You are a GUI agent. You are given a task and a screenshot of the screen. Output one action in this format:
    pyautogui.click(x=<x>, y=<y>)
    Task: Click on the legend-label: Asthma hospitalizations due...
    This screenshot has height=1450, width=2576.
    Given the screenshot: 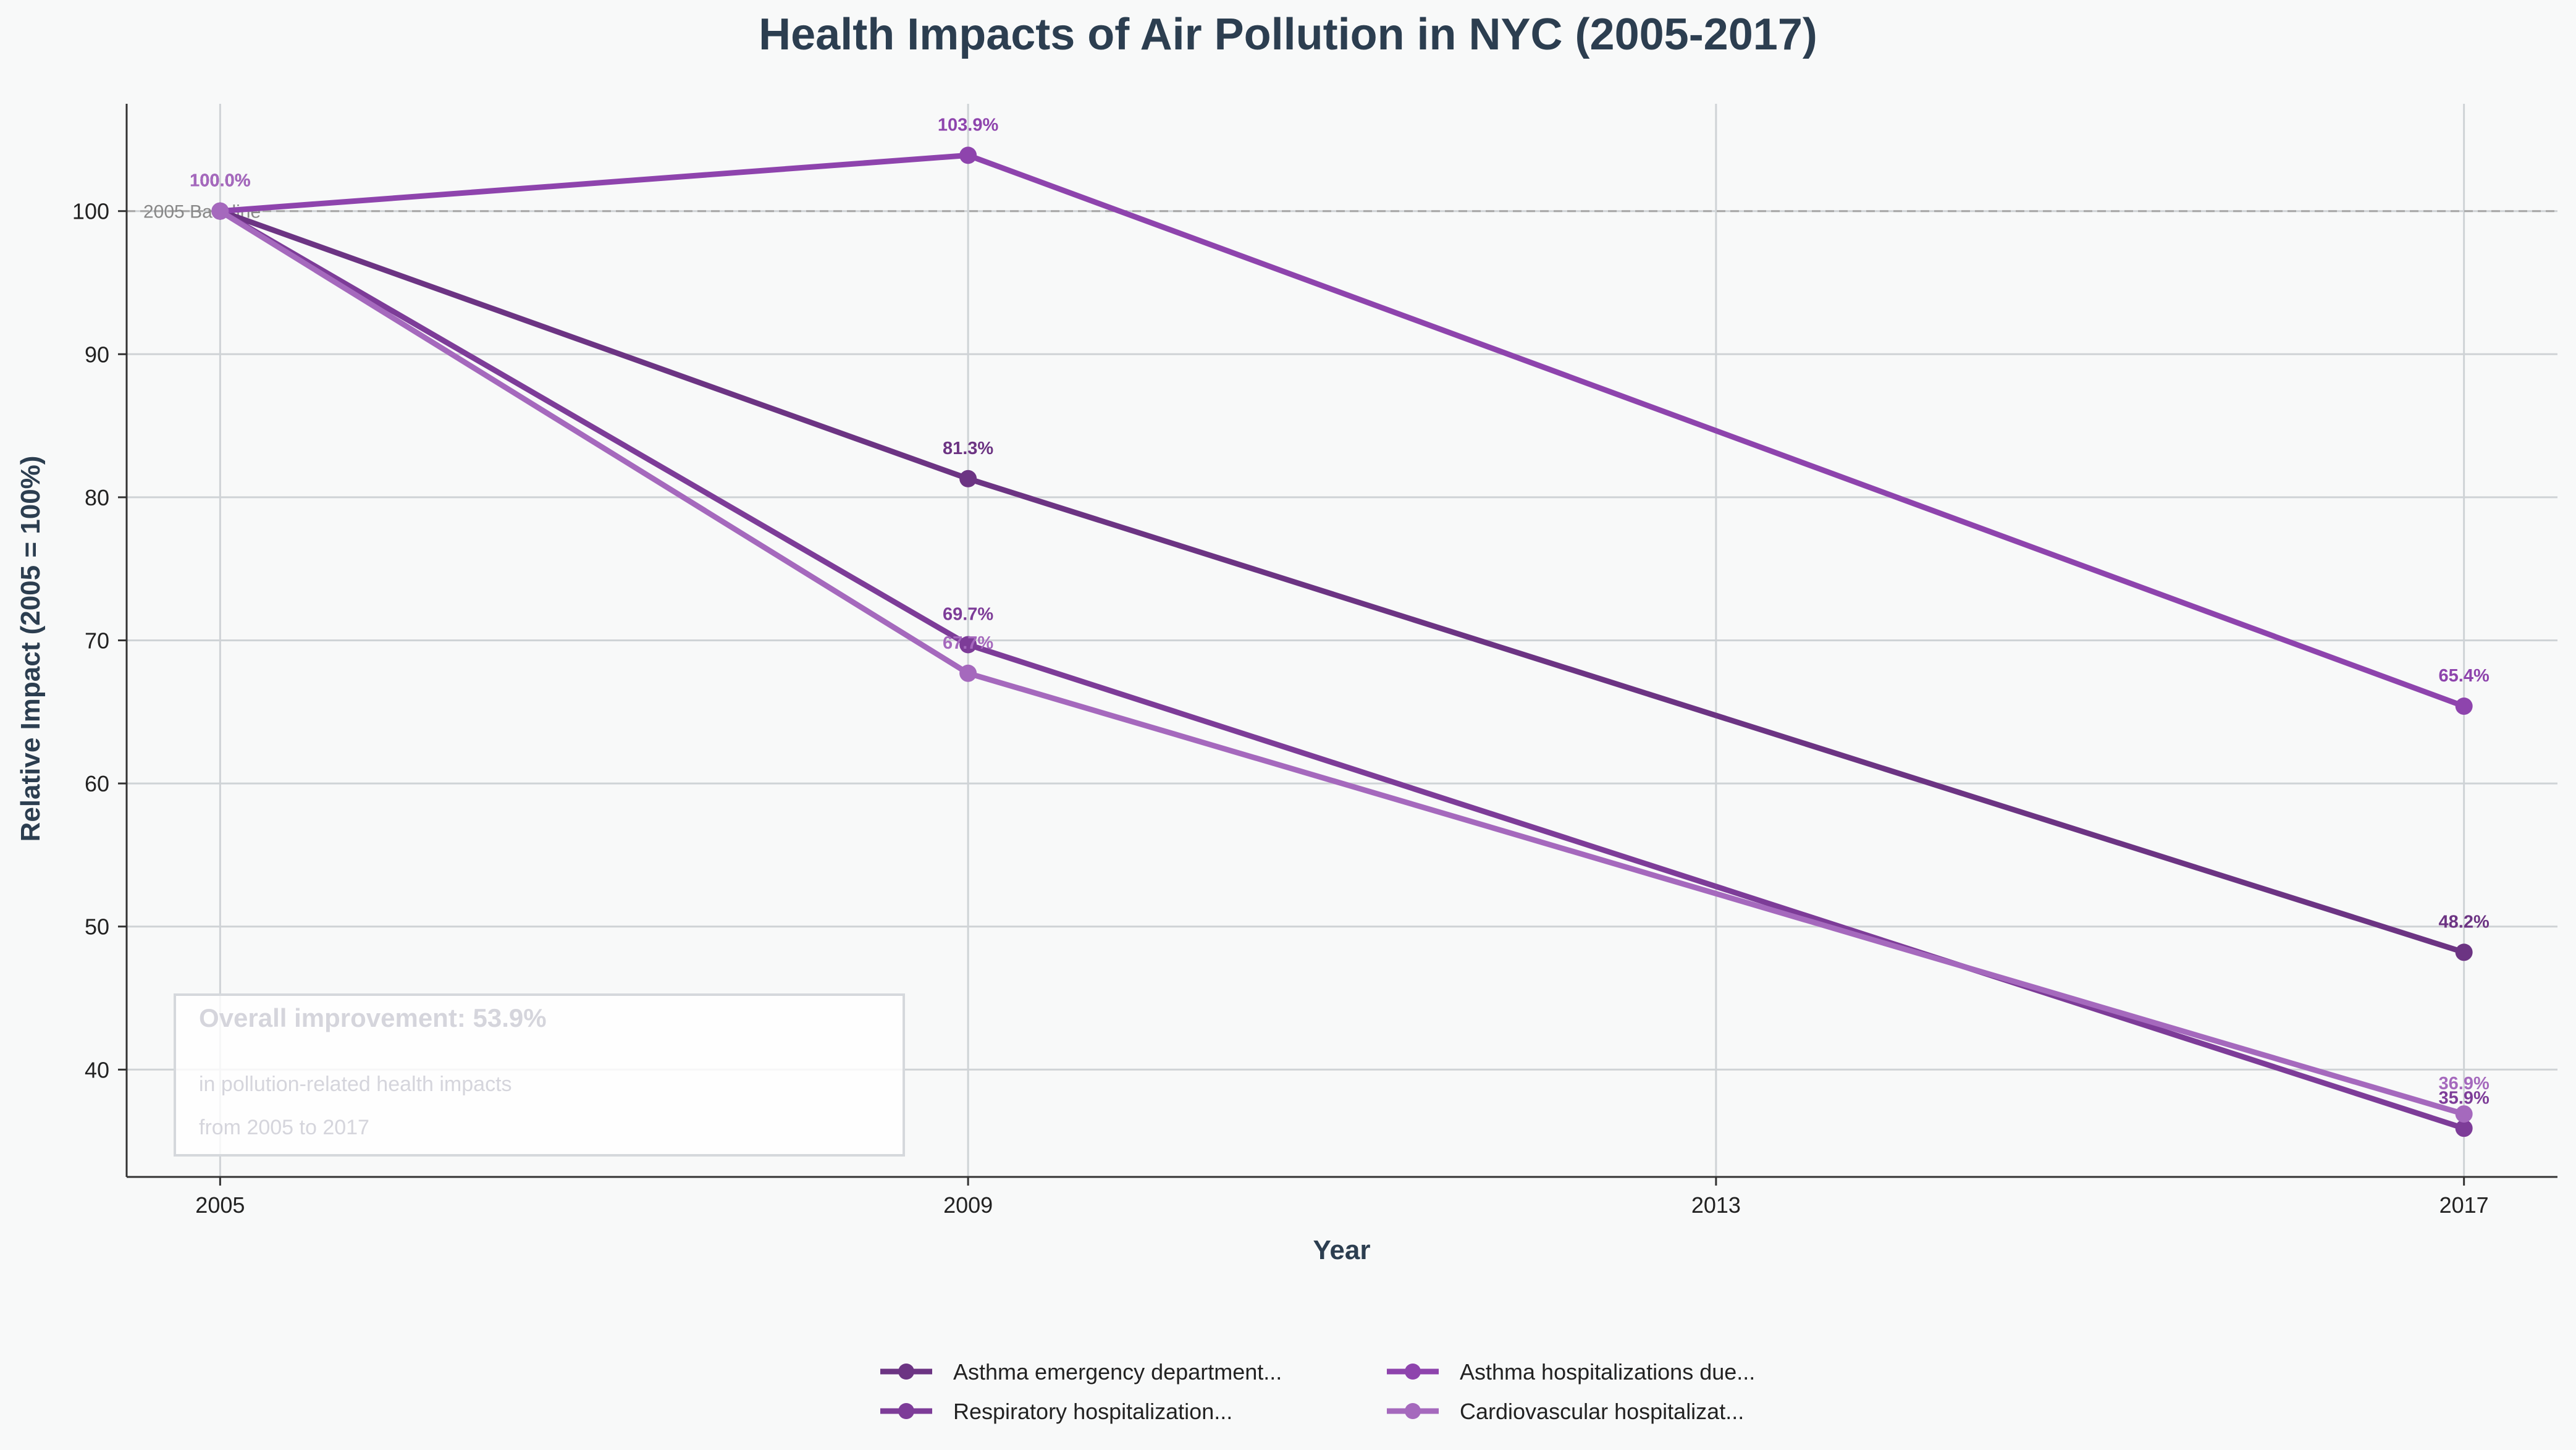 What is the action you would take?
    pyautogui.click(x=1607, y=1372)
    